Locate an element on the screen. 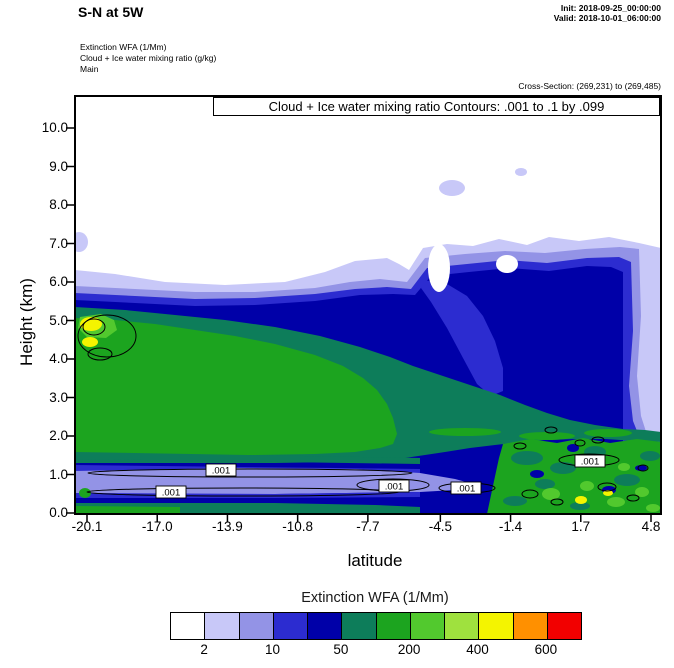 The image size is (674, 668). colorbar-tick-label: 600 is located at coordinates (546, 649).